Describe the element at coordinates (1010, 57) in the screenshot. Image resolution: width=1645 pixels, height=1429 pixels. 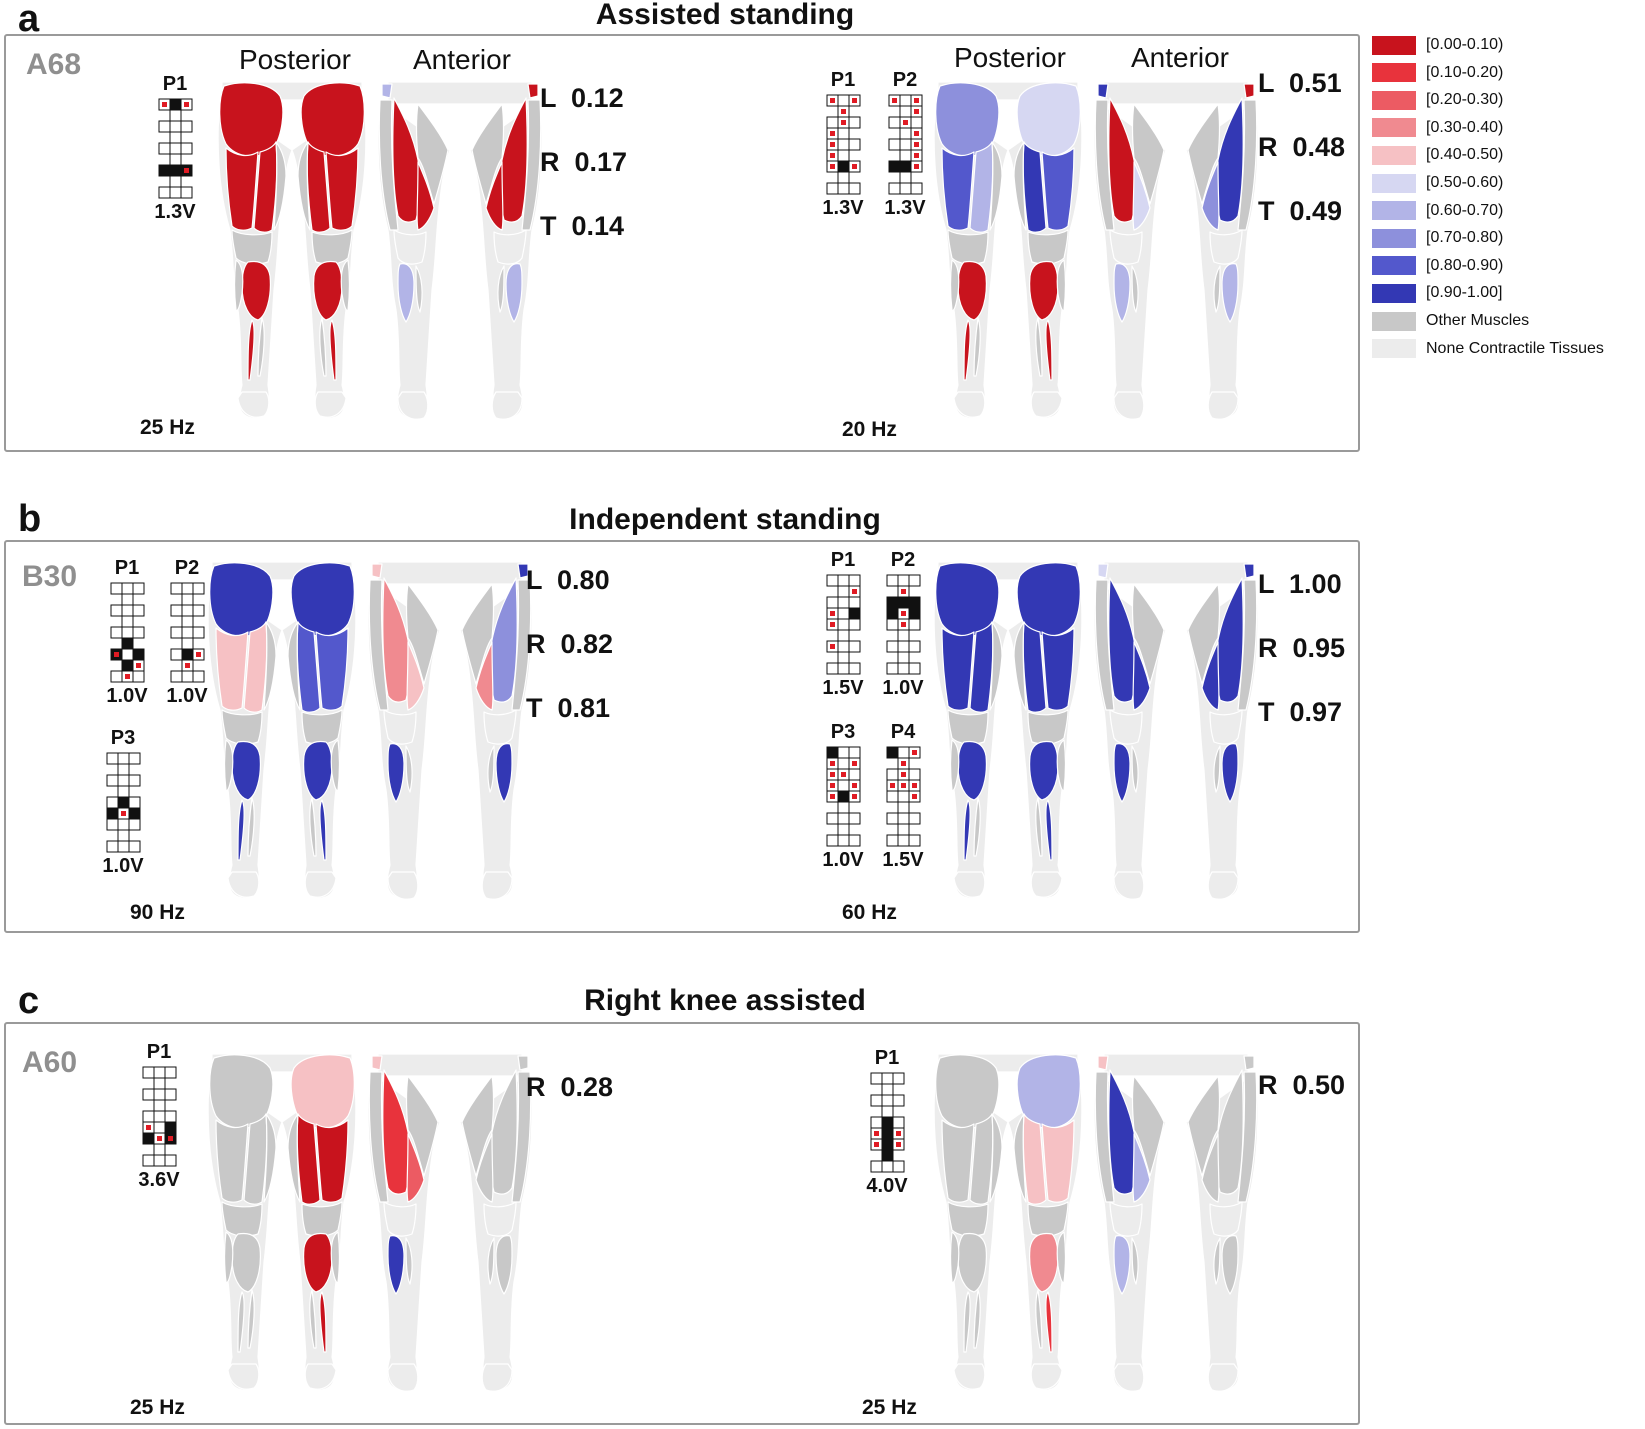
I see `panel-a-right-posterior-label: Posterior` at that location.